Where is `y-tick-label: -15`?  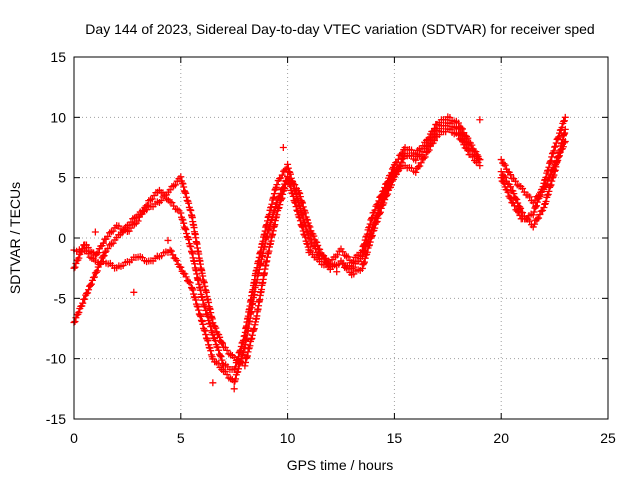
y-tick-label: -15 is located at coordinates (56, 419).